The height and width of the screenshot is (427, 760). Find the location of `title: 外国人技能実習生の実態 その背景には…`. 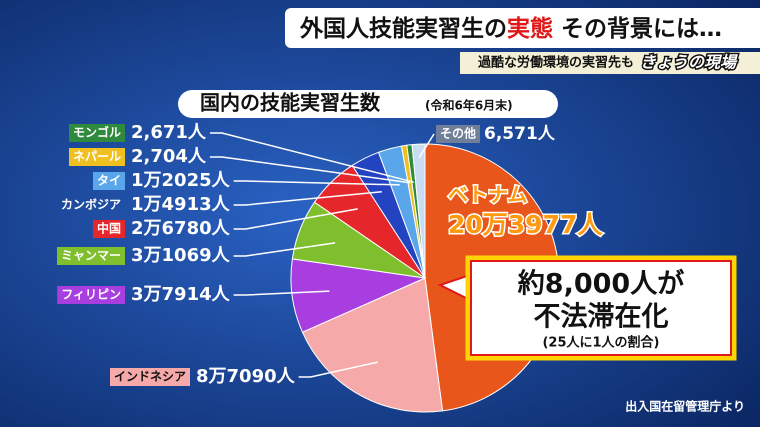

title: 外国人技能実習生の実態 その背景には… is located at coordinates (510, 28).